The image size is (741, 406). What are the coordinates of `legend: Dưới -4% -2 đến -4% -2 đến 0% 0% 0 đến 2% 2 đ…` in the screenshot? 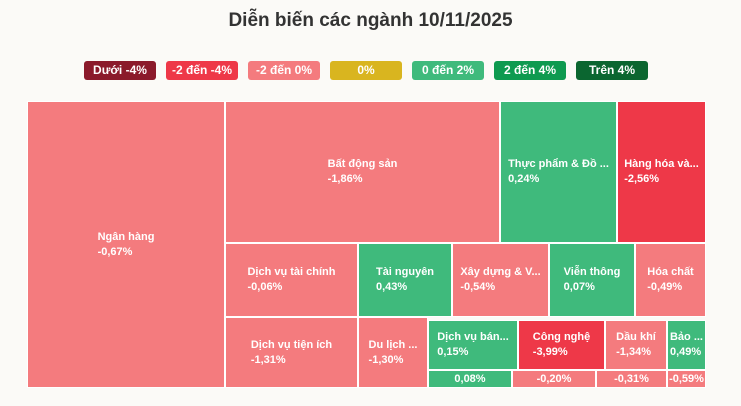 It's located at (366, 70).